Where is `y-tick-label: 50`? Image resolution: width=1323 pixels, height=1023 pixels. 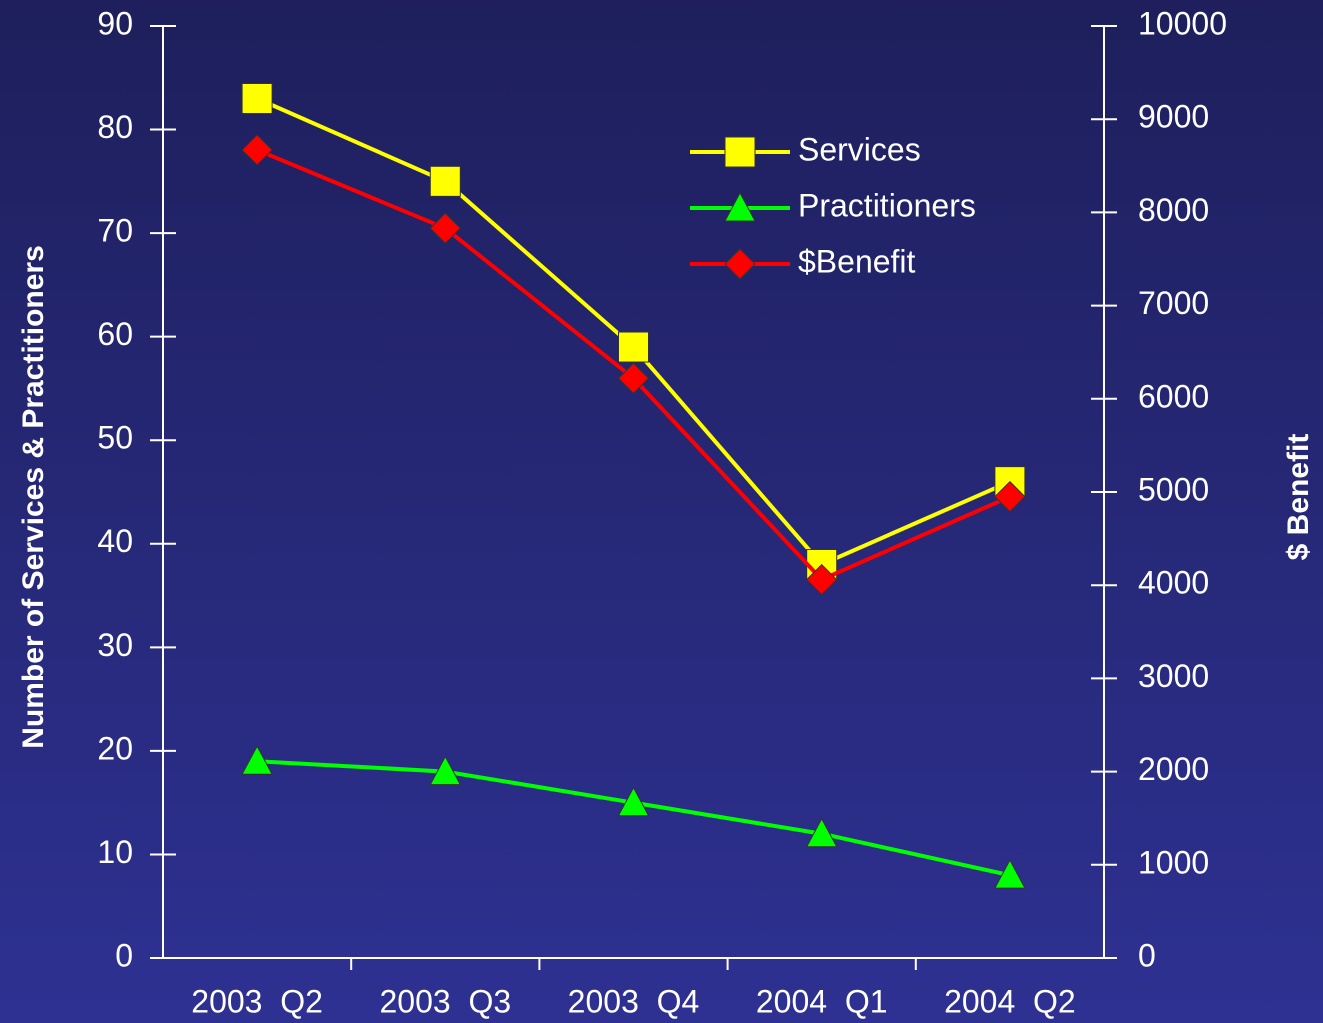
y-tick-label: 50 is located at coordinates (115, 438).